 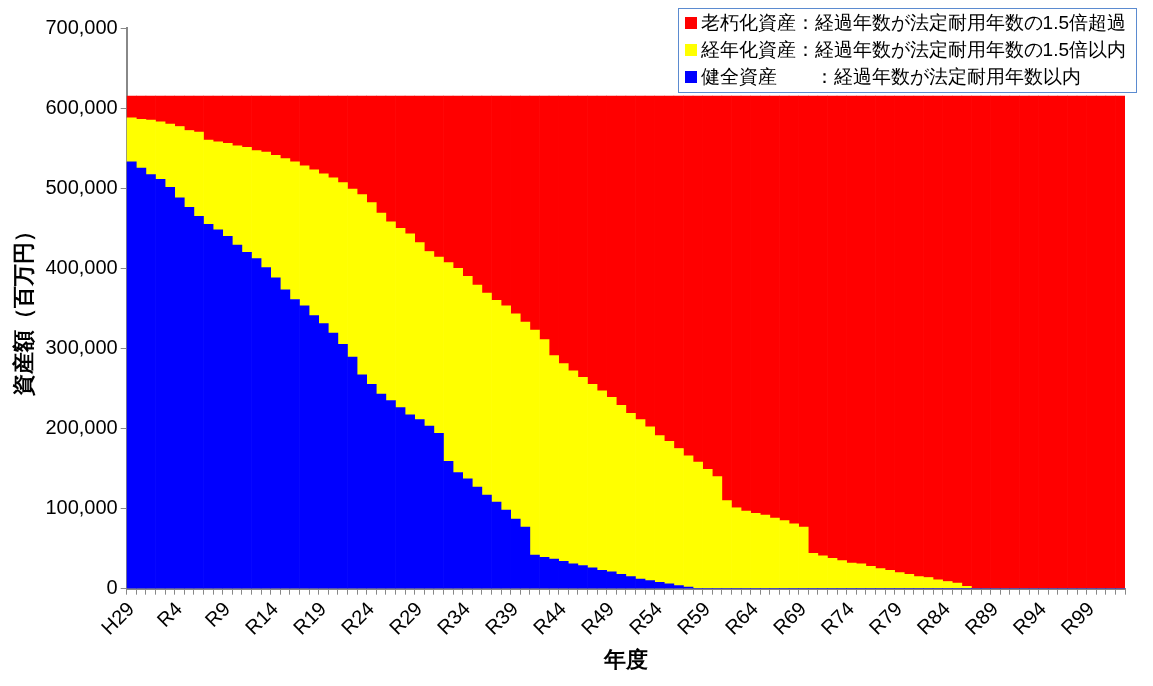 I want to click on y-tick-label: 700,000, so click(x=81, y=26).